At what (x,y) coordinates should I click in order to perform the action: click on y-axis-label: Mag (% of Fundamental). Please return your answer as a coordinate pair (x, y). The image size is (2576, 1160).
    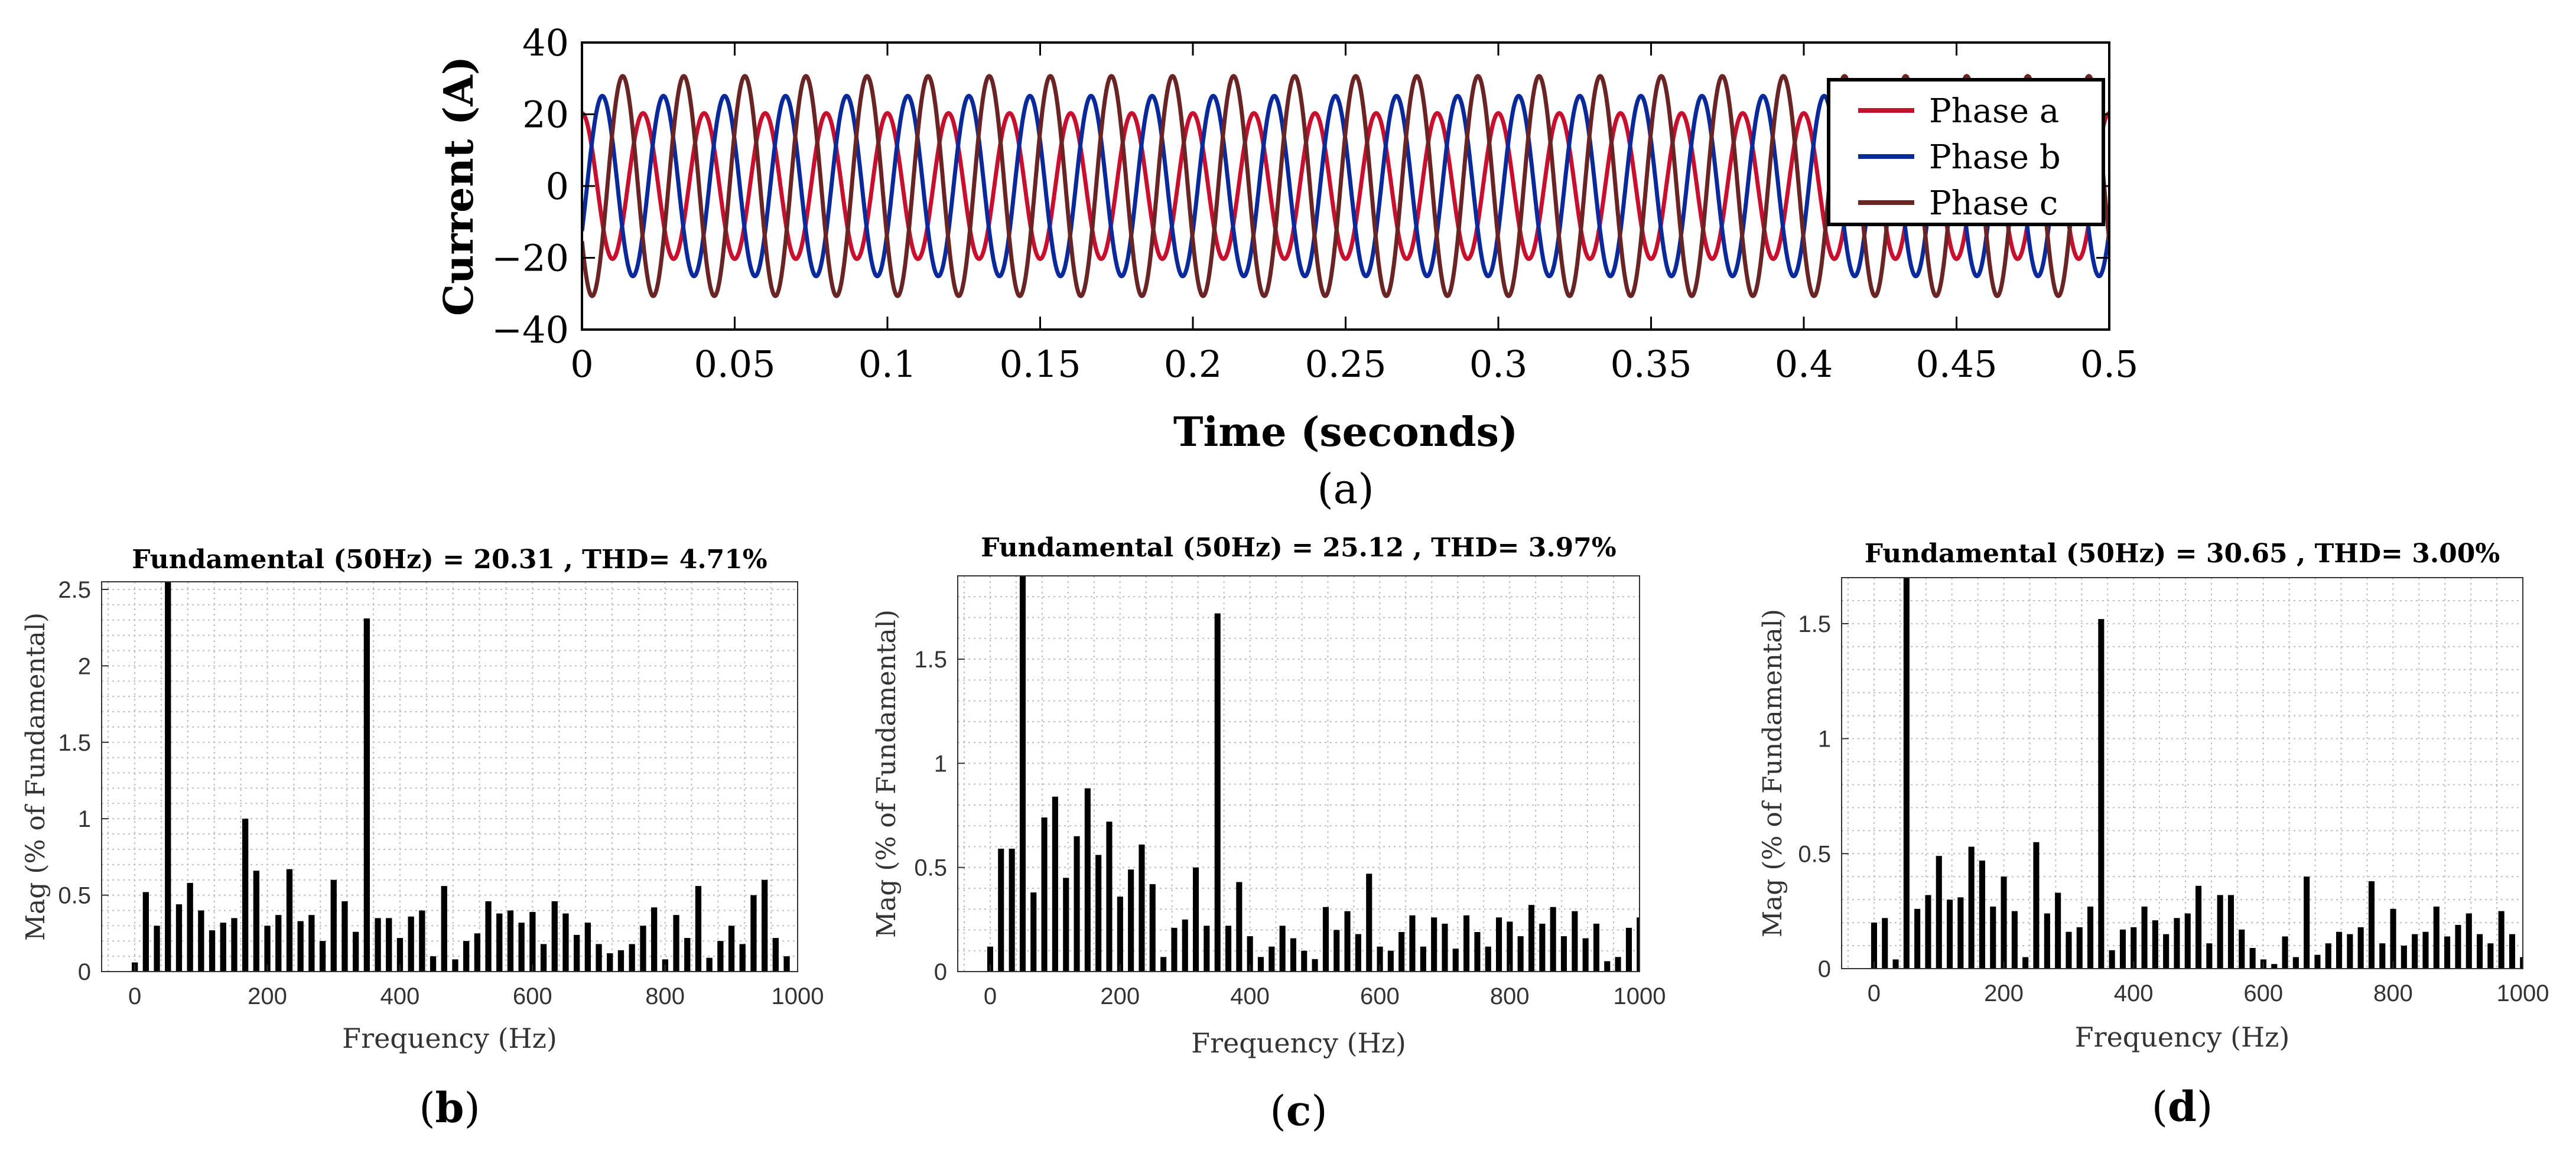
    Looking at the image, I should click on (887, 774).